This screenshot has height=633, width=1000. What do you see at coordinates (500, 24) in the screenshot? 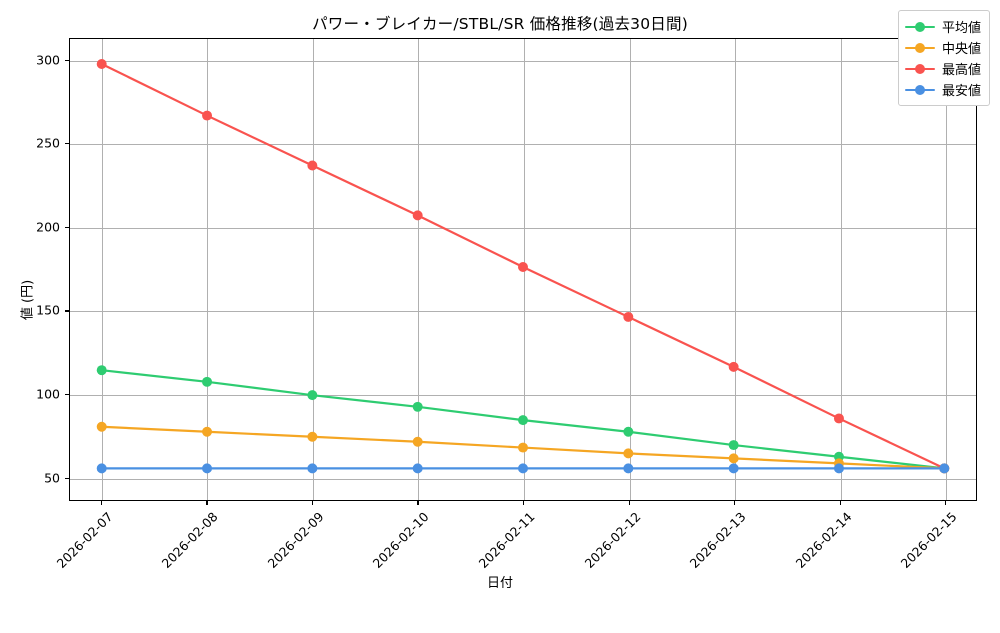
I see `chart-title: パワー・ブレイカー/STBL/SR 価格推移(過去30日間)` at bounding box center [500, 24].